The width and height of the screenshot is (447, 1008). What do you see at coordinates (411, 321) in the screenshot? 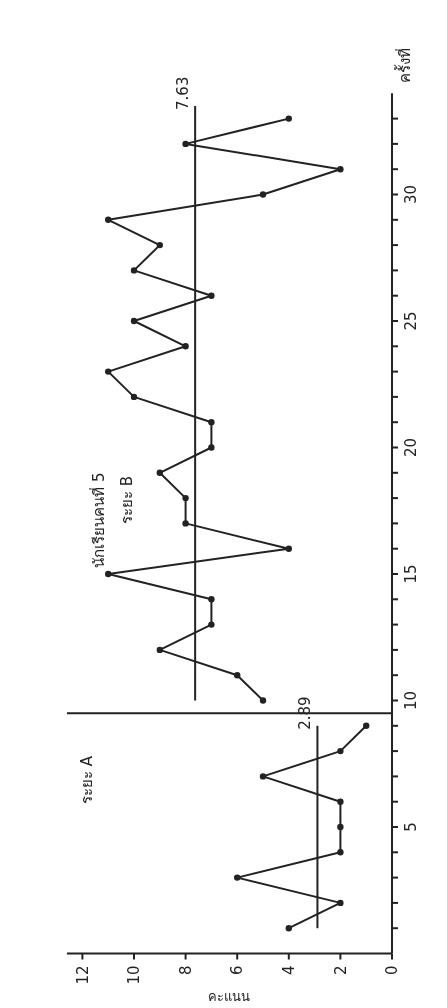
I see `y-tick-label: 25` at bounding box center [411, 321].